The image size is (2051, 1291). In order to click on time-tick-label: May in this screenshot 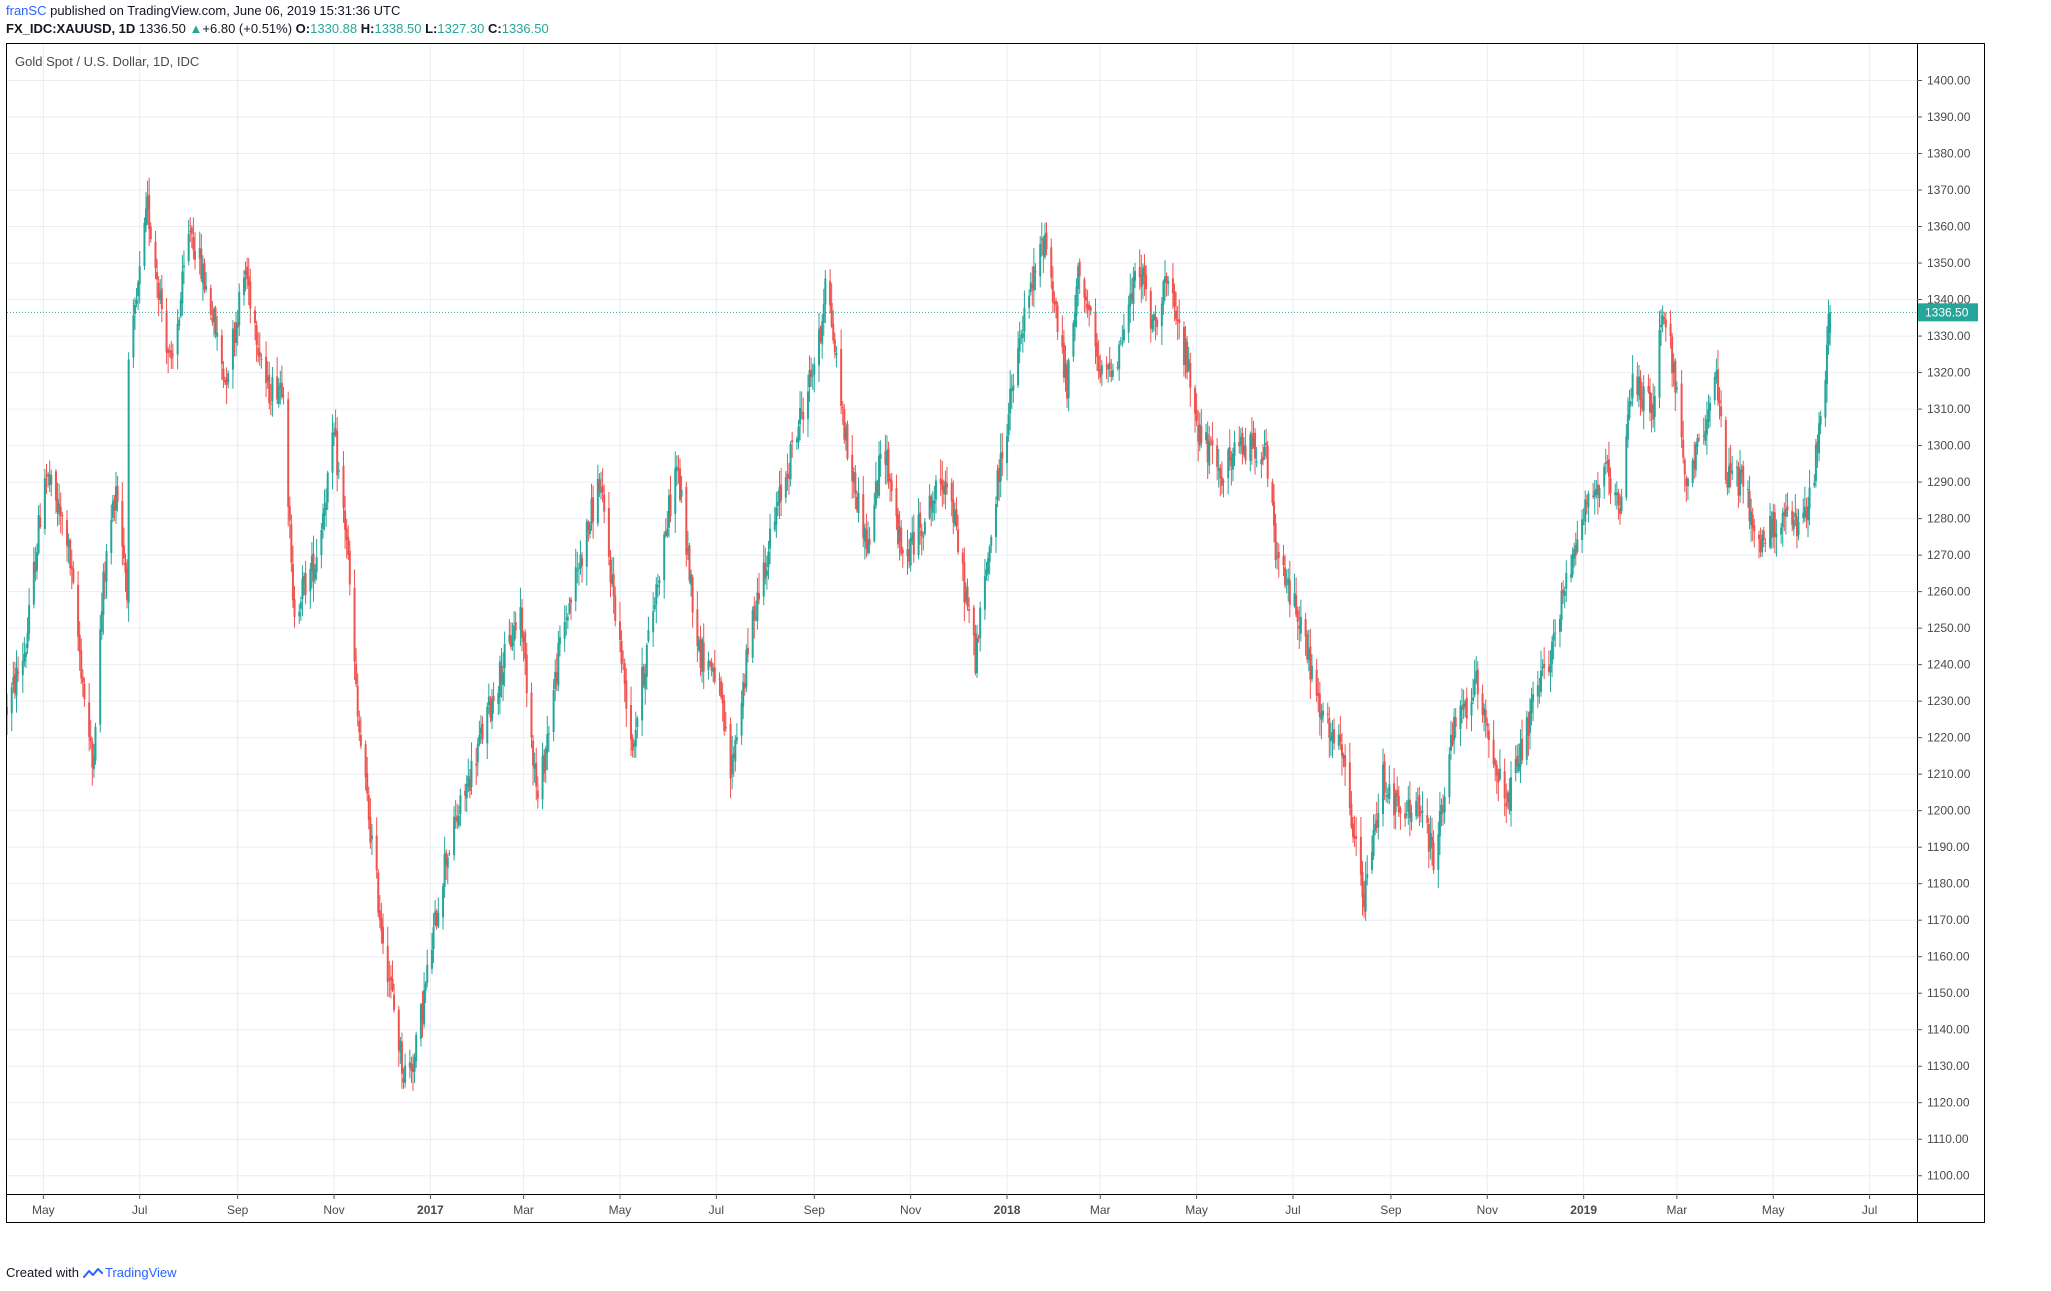, I will do `click(1196, 1210)`.